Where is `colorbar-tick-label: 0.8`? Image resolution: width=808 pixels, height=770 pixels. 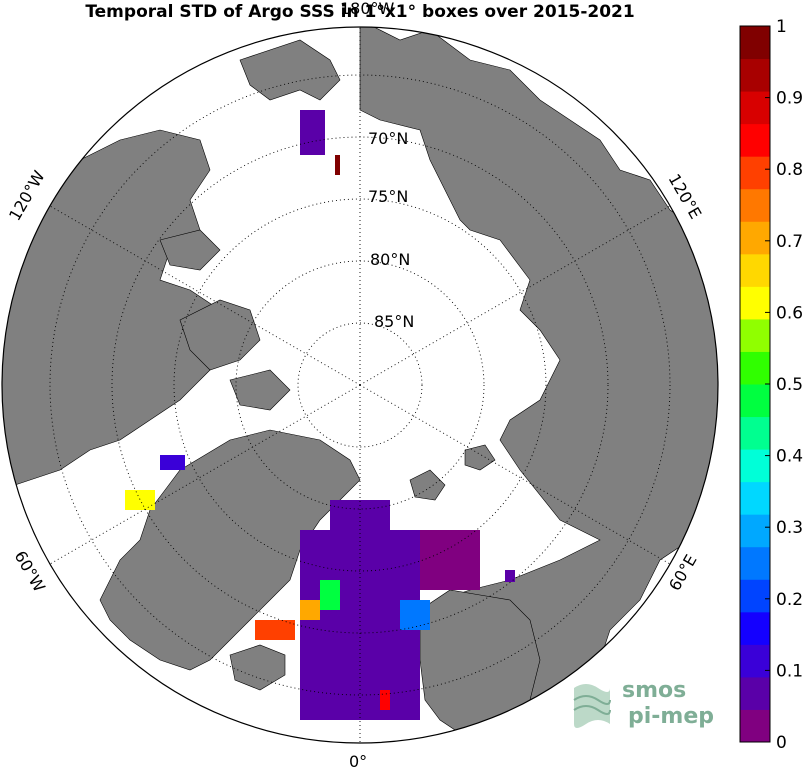 colorbar-tick-label: 0.8 is located at coordinates (789, 170).